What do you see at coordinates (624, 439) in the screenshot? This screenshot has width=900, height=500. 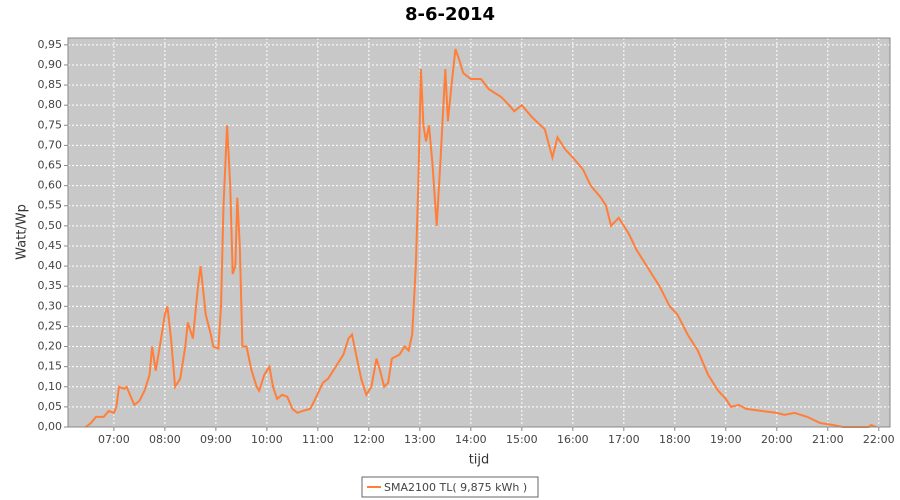 I see `x-tick-label: 17:00` at bounding box center [624, 439].